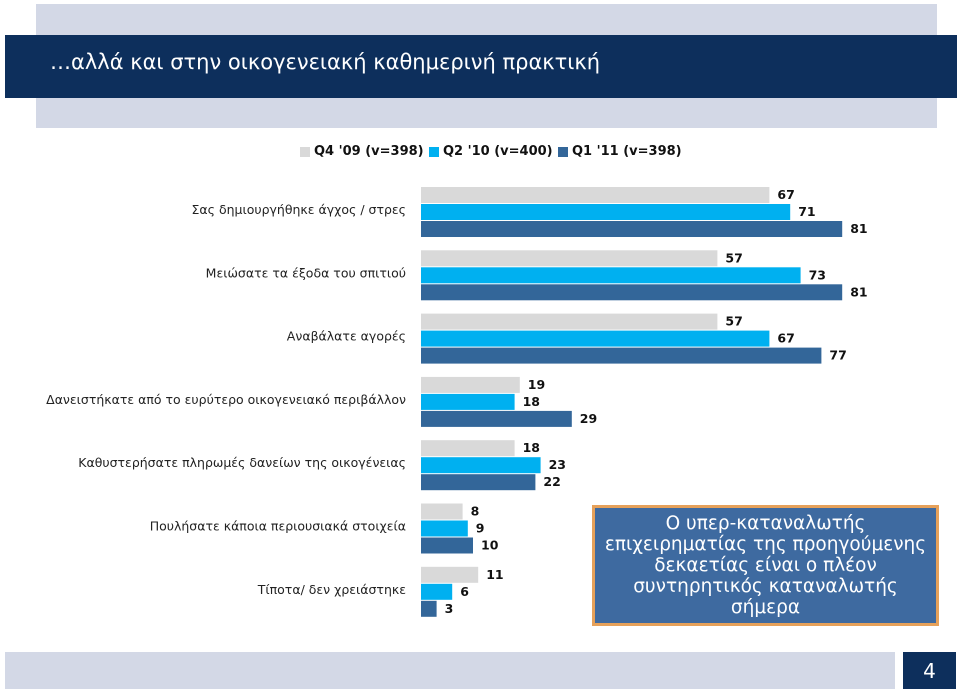 This screenshot has height=691, width=960. What do you see at coordinates (299, 209) in the screenshot?
I see `category-label: Σας δημιουργήθηκε άγχος / στρες` at bounding box center [299, 209].